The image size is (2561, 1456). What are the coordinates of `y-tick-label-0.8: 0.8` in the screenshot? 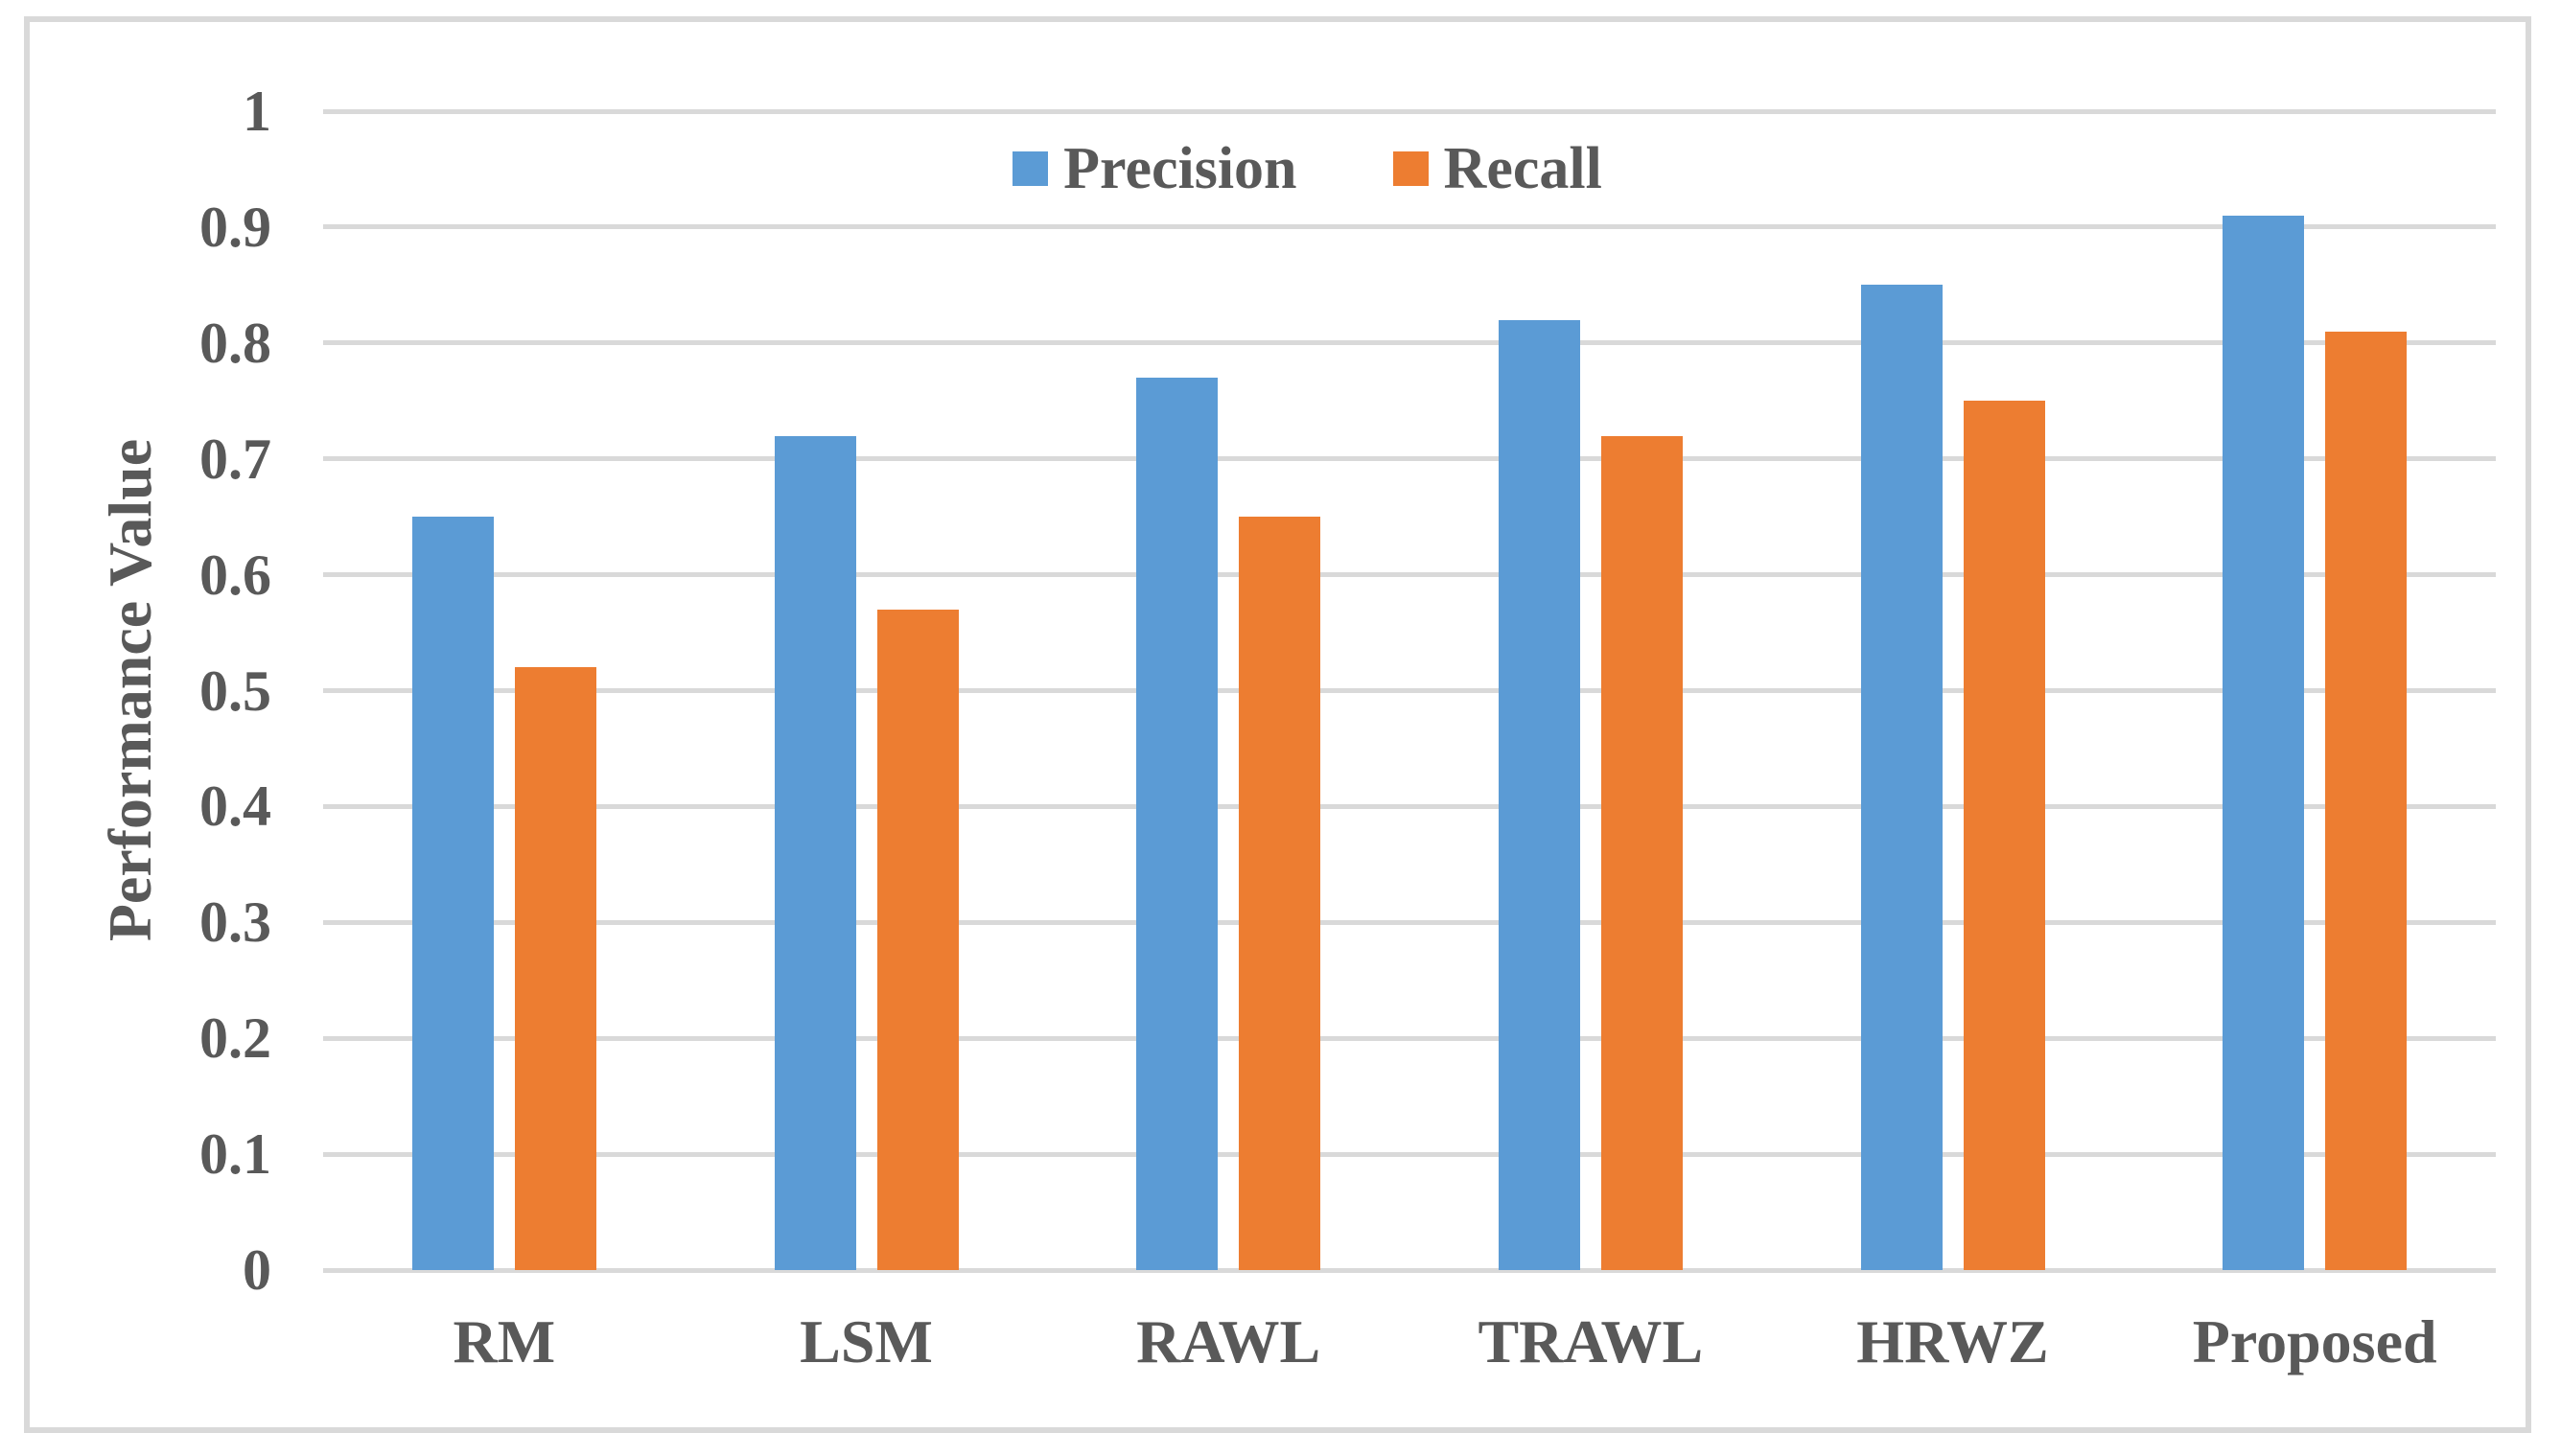 It's located at (235, 343).